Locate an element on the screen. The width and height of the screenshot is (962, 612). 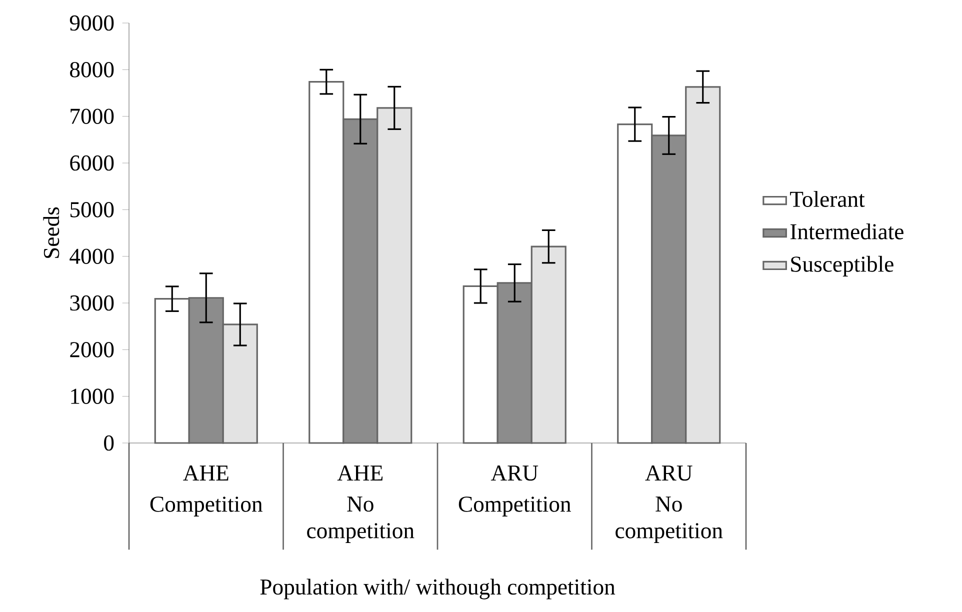
y-tick-label: 3000 is located at coordinates (92, 303).